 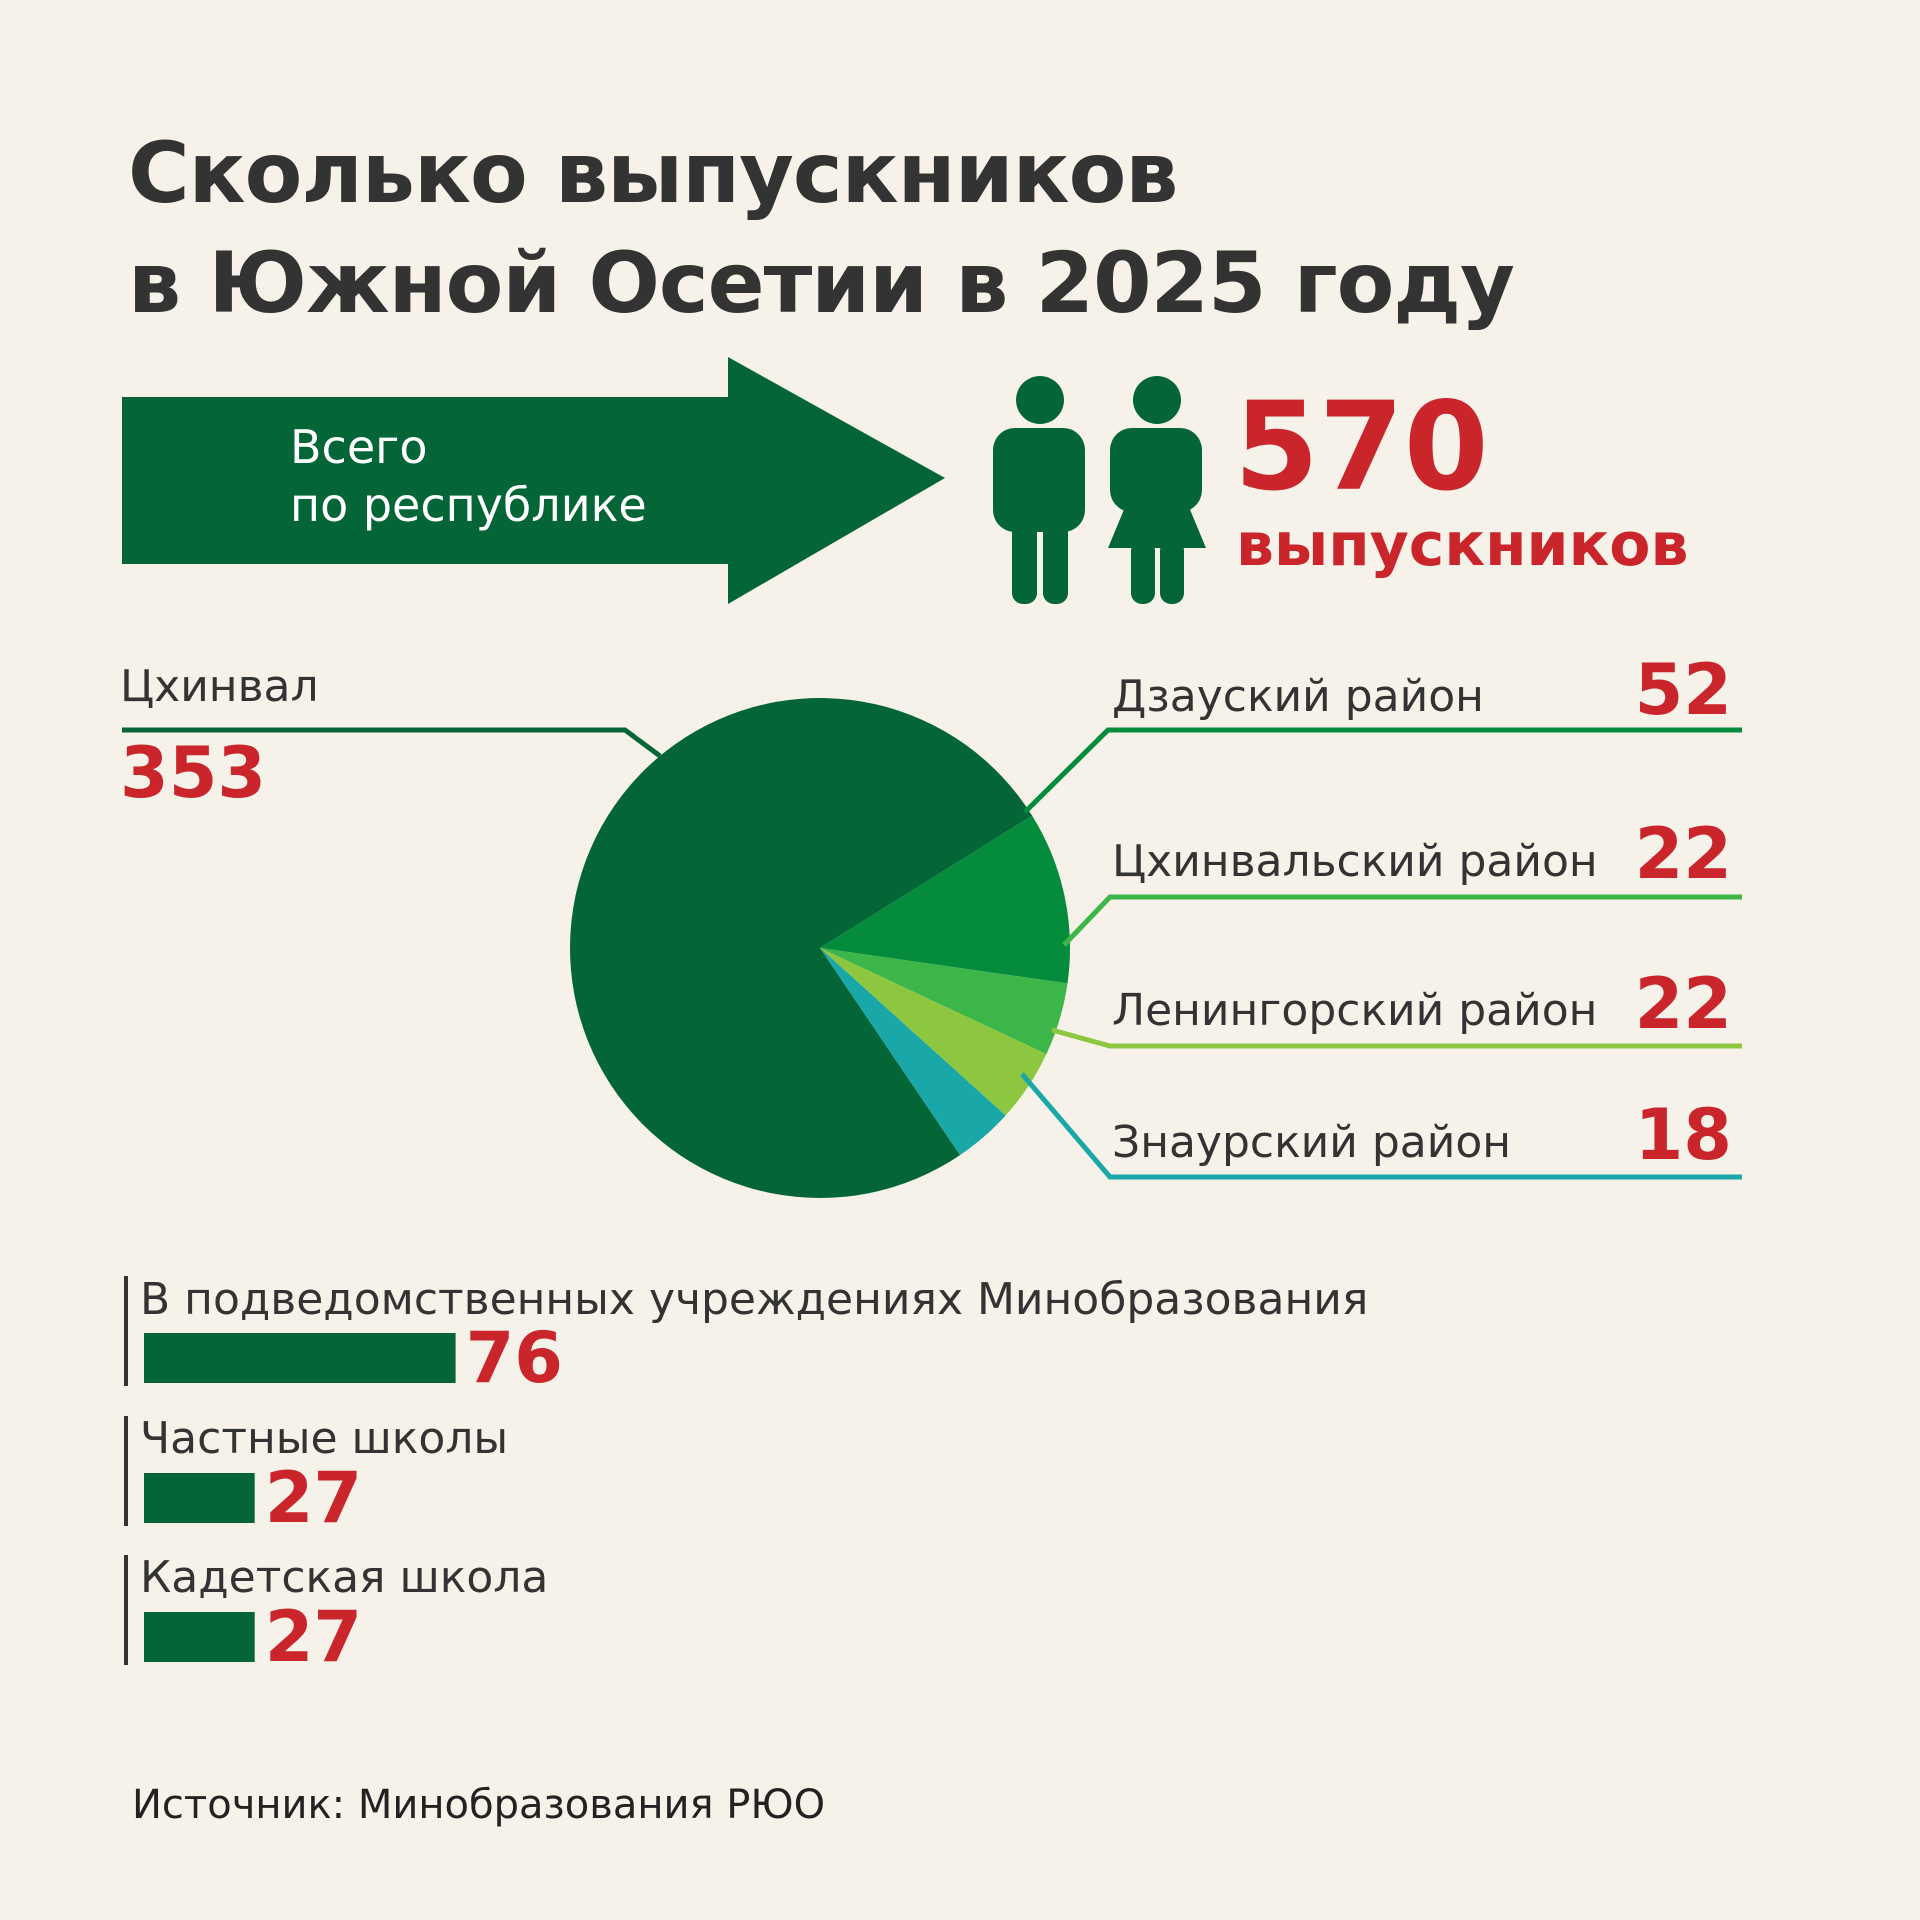 What do you see at coordinates (359, 447) in the screenshot?
I see `arrow-label-line-1: Всего` at bounding box center [359, 447].